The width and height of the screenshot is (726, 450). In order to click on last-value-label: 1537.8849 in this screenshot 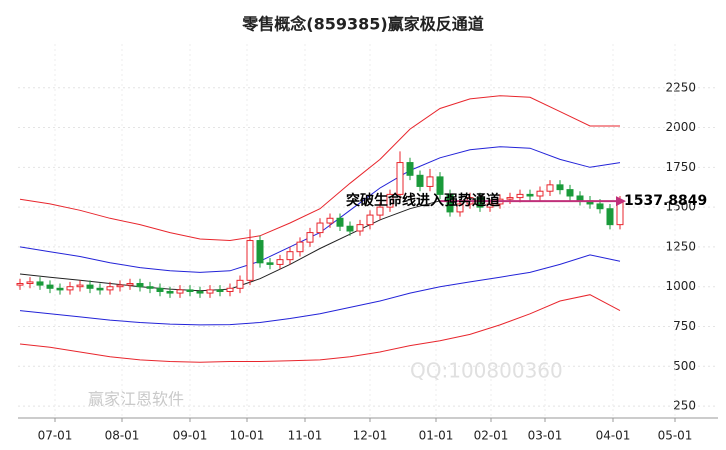, I will do `click(665, 201)`.